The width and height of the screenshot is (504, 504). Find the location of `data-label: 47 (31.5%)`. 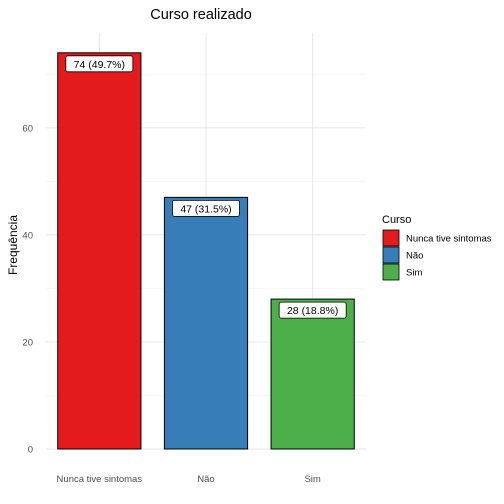

data-label: 47 (31.5%) is located at coordinates (205, 209).